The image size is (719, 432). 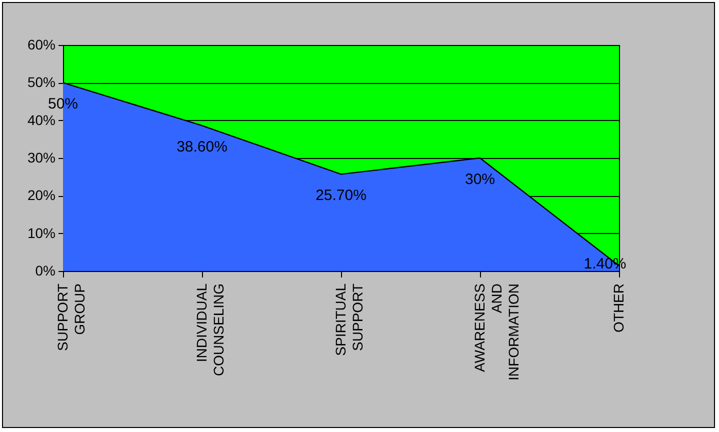 What do you see at coordinates (71, 317) in the screenshot?
I see `x-tick-label: SUPPORT GROUP` at bounding box center [71, 317].